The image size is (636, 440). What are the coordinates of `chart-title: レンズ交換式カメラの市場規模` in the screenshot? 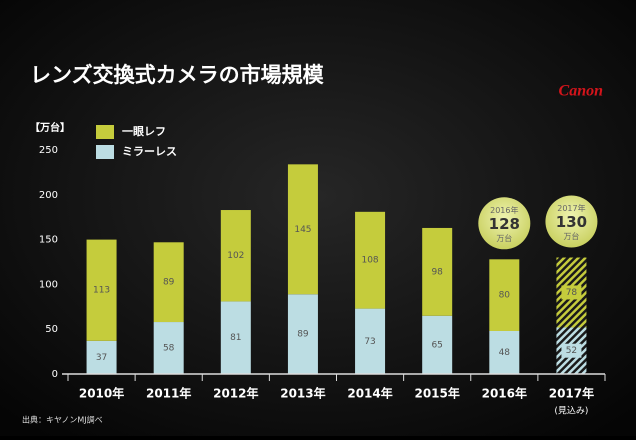 It's located at (177, 75).